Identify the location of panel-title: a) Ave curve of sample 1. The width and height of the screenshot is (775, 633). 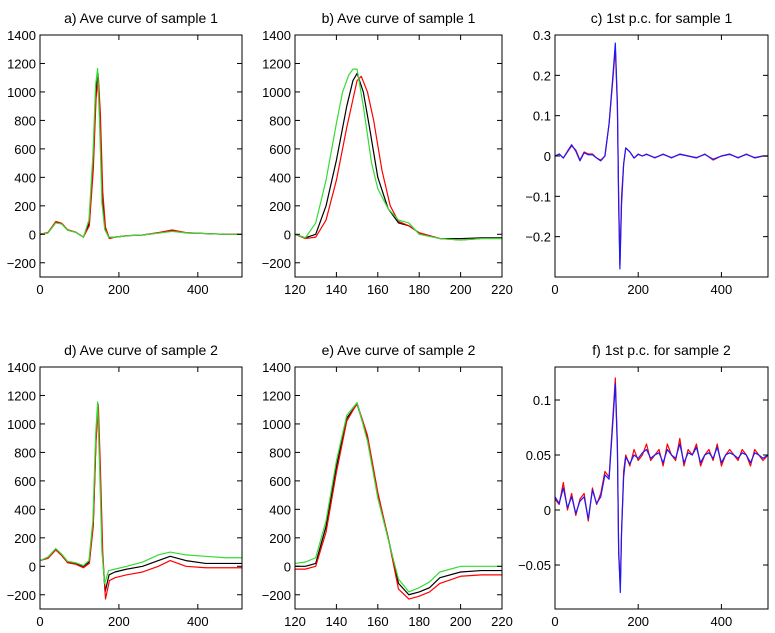
(141, 18).